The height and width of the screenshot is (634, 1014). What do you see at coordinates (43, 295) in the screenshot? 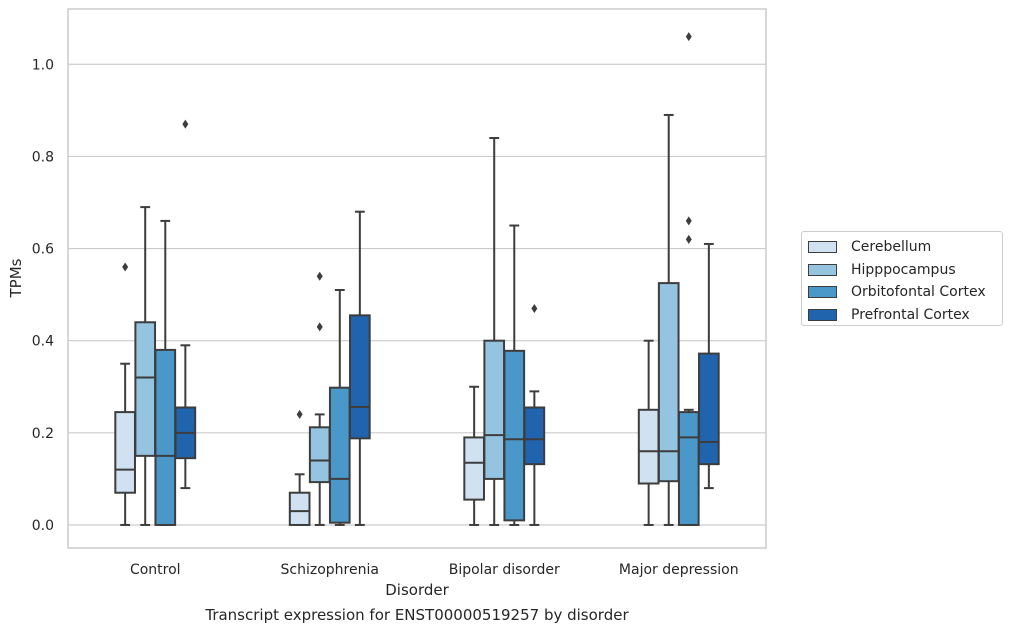
I see `y-tick-labels: 0.0 0.2 0.4 0.6 0.8 1.0` at bounding box center [43, 295].